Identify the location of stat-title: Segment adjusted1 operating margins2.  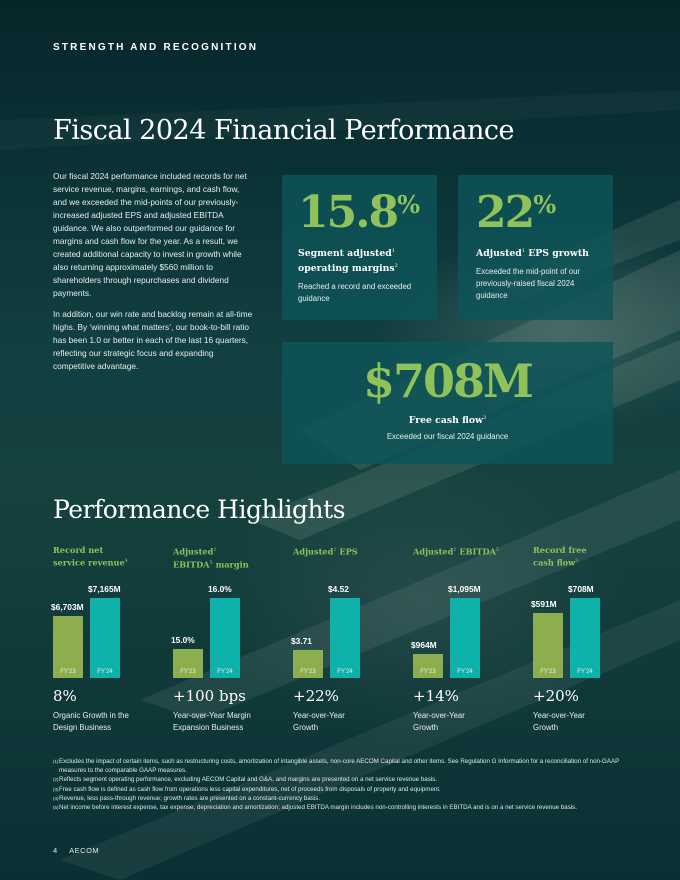
(348, 261).